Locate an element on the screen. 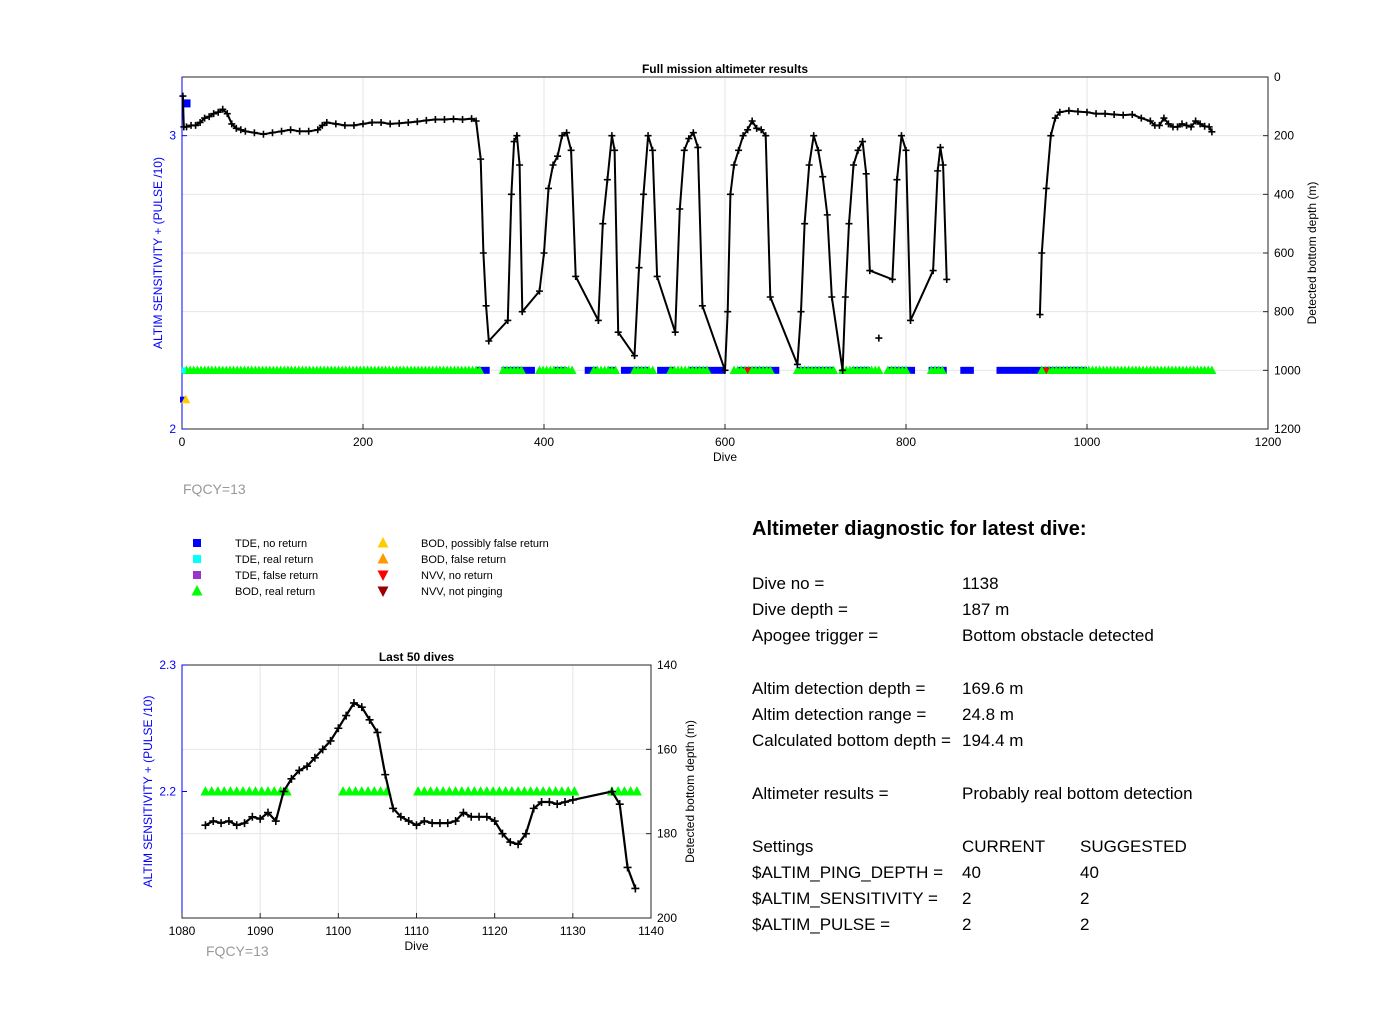 This screenshot has height=1032, width=1400. last50-y-left-axis-label: ALTIM SENSITIVITY + (PULSE /10) is located at coordinates (148, 792).